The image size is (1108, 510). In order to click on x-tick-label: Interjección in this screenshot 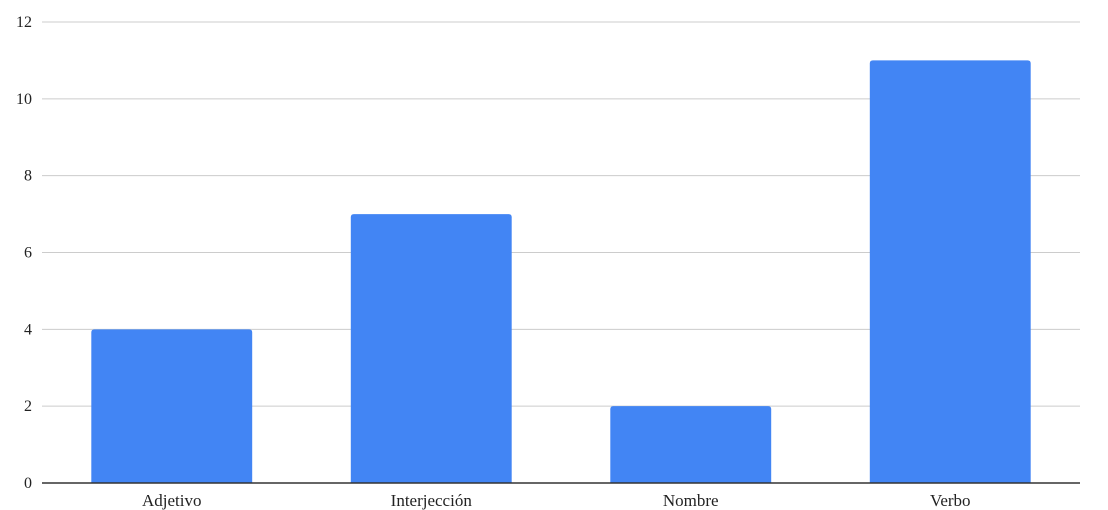, I will do `click(432, 500)`.